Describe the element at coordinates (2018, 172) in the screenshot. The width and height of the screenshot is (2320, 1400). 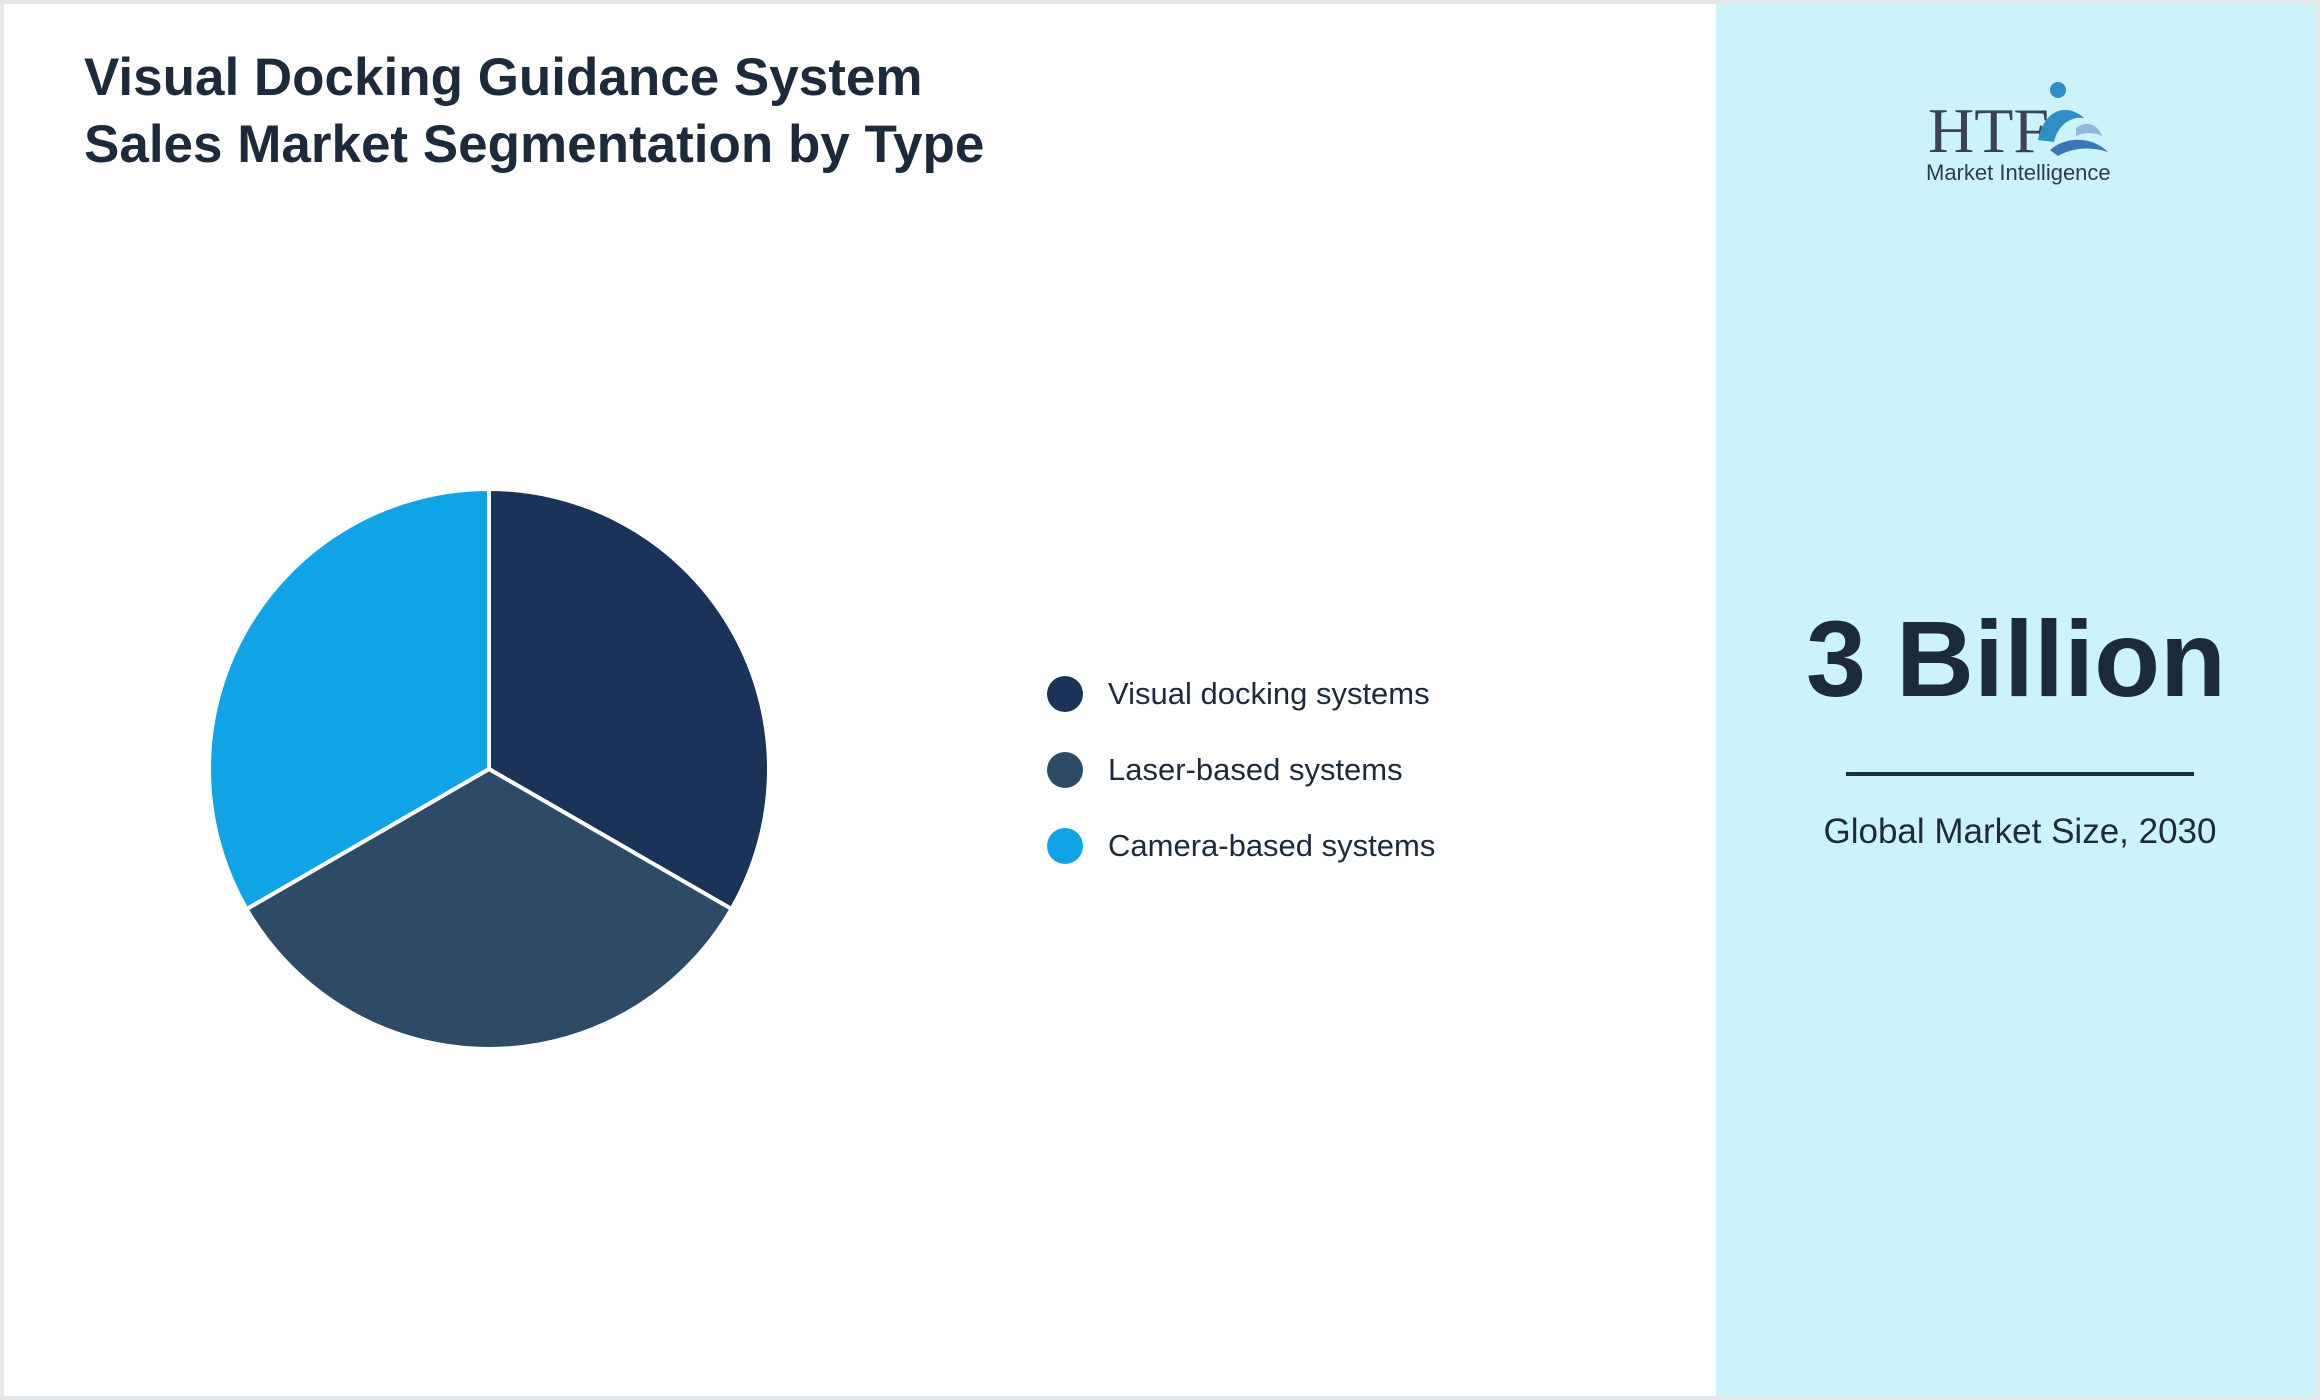
I see `logo-subtitle: Market Intelligence` at that location.